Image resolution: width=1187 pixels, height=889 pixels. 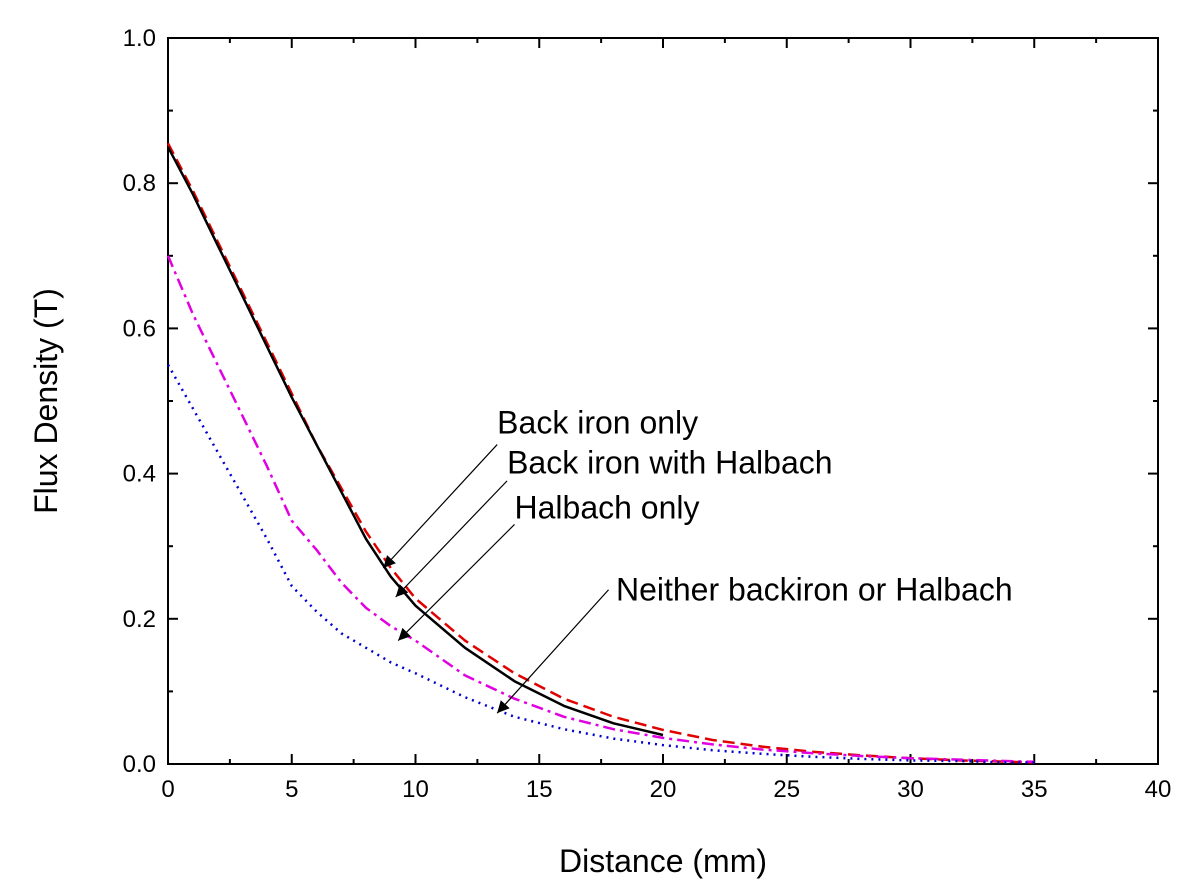 I want to click on y-tick-label: 0.4, so click(x=139, y=474).